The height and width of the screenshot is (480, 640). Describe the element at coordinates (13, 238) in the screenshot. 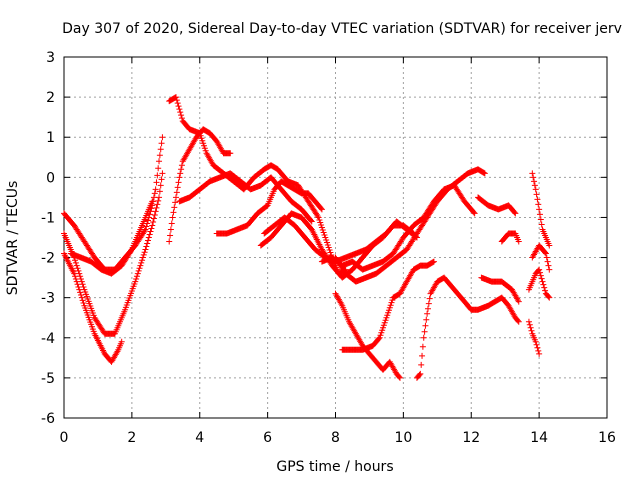

I see `y-axis-label: SDTVAR / TECUs` at that location.